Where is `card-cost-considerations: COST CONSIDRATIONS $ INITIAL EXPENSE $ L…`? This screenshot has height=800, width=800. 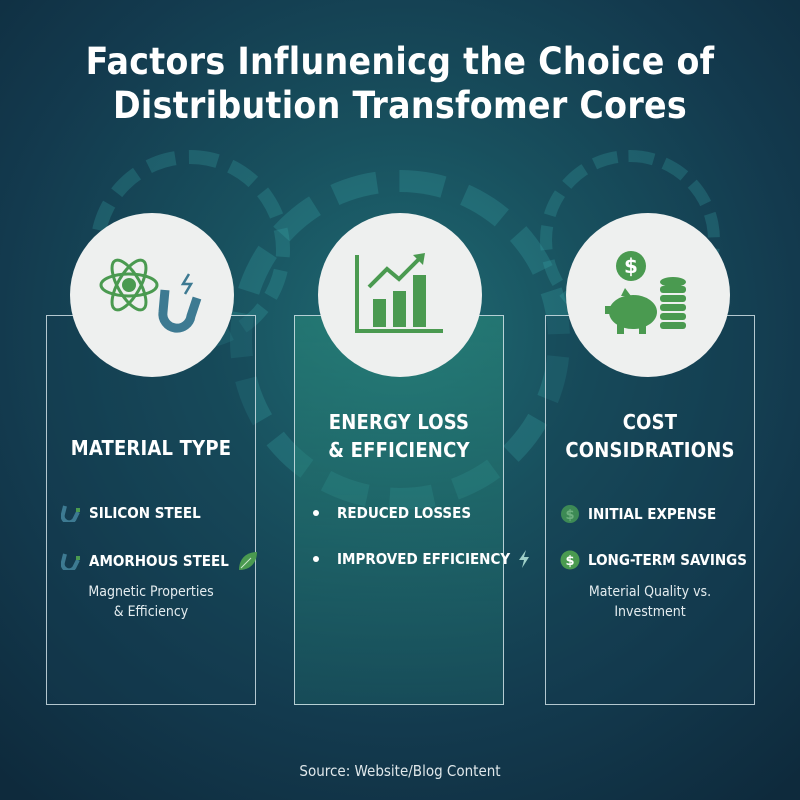
card-cost-considerations: COST CONSIDRATIONS $ INITIAL EXPENSE $ L… is located at coordinates (650, 510).